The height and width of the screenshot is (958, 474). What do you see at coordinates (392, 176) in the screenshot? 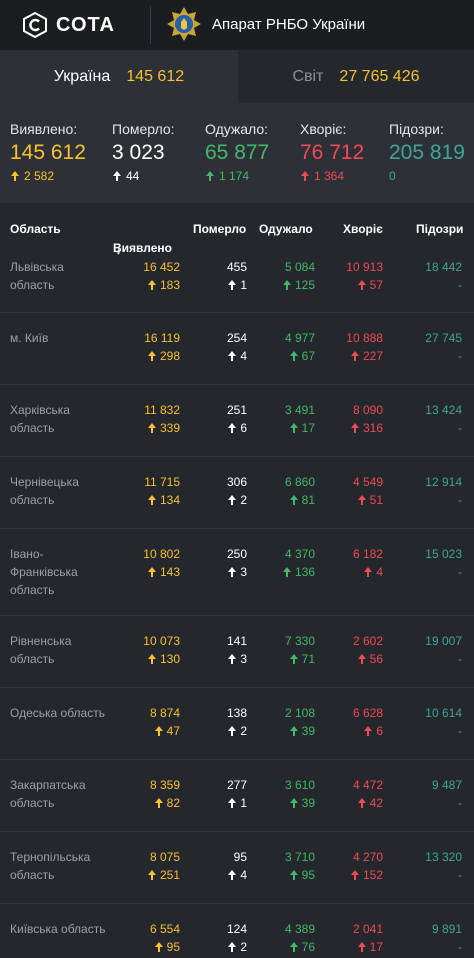
I see `summary-suspected-delta-value: 0` at bounding box center [392, 176].